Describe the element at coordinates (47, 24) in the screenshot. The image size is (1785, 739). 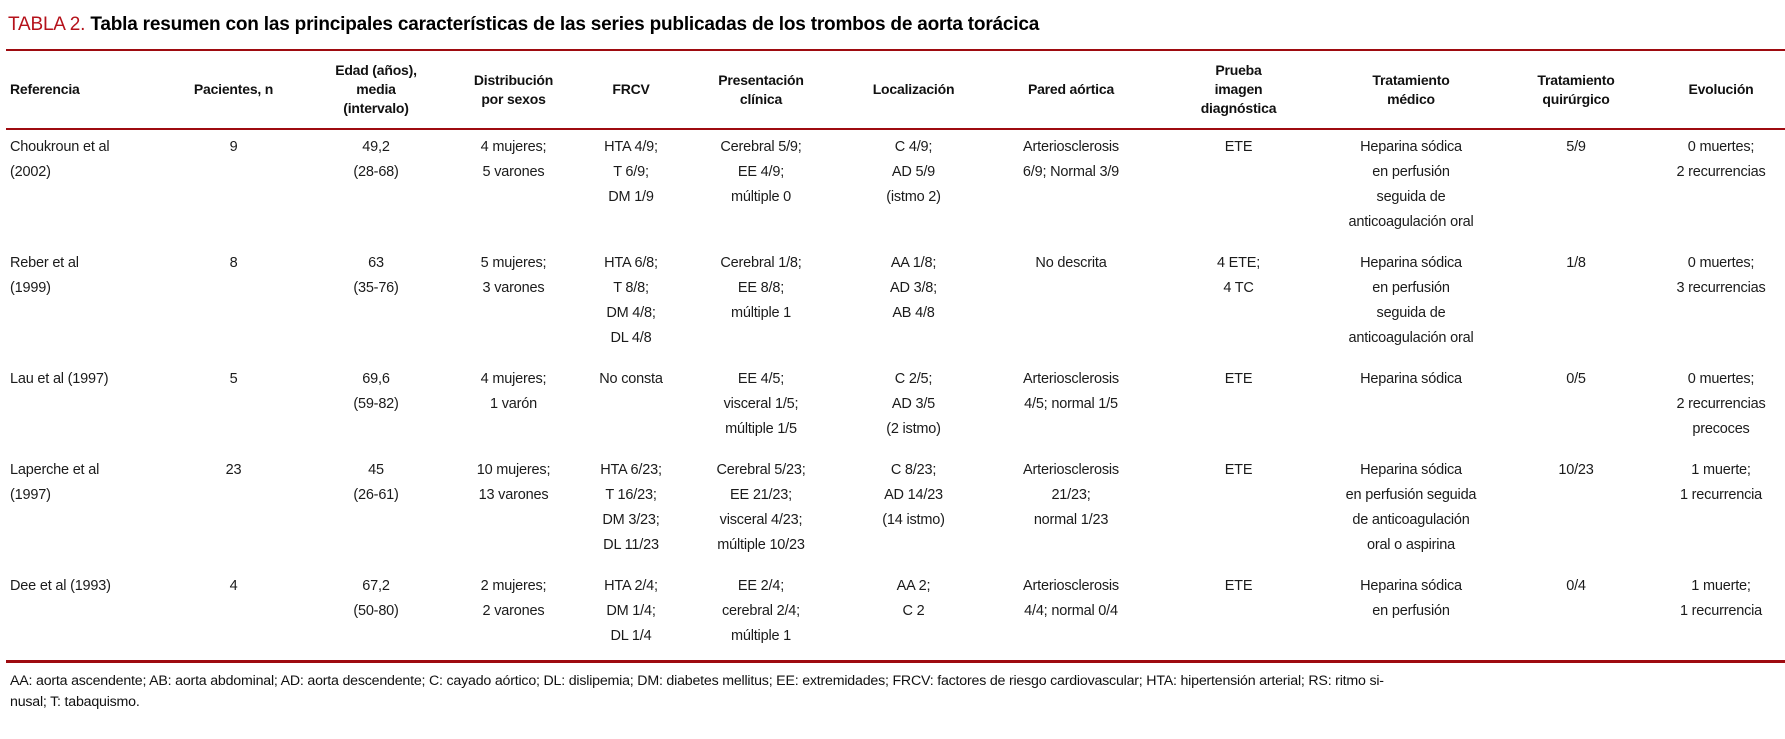
I see `table-label: TABLA 2.` at that location.